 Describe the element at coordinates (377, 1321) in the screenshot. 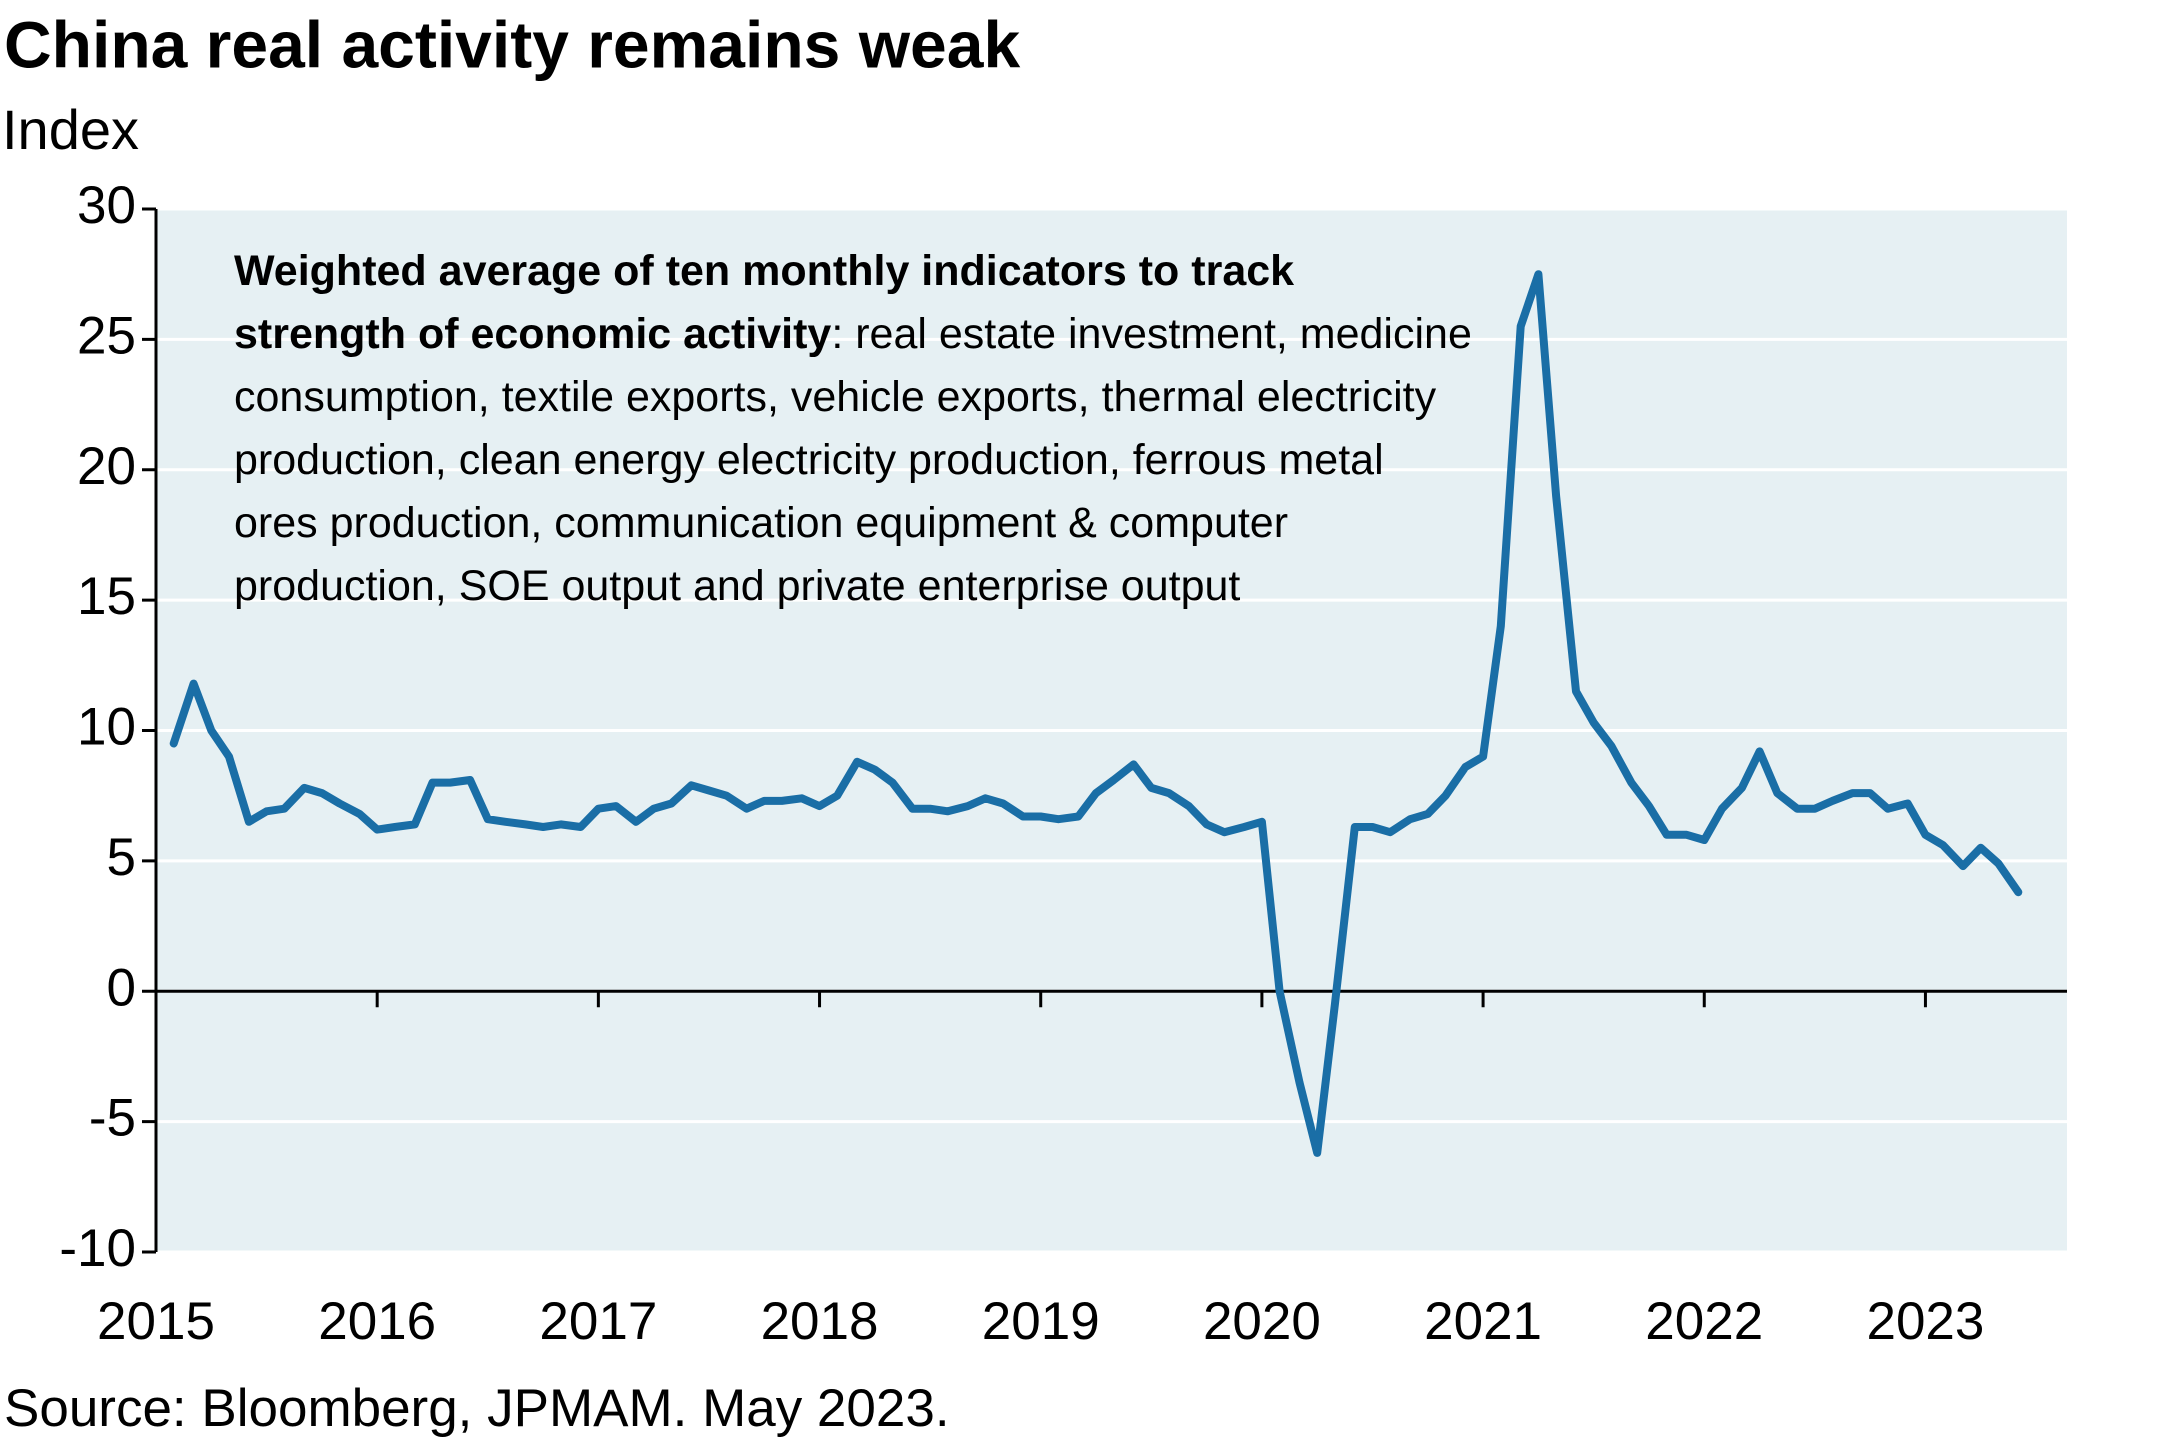

I see `x-tick-label: 2016` at that location.